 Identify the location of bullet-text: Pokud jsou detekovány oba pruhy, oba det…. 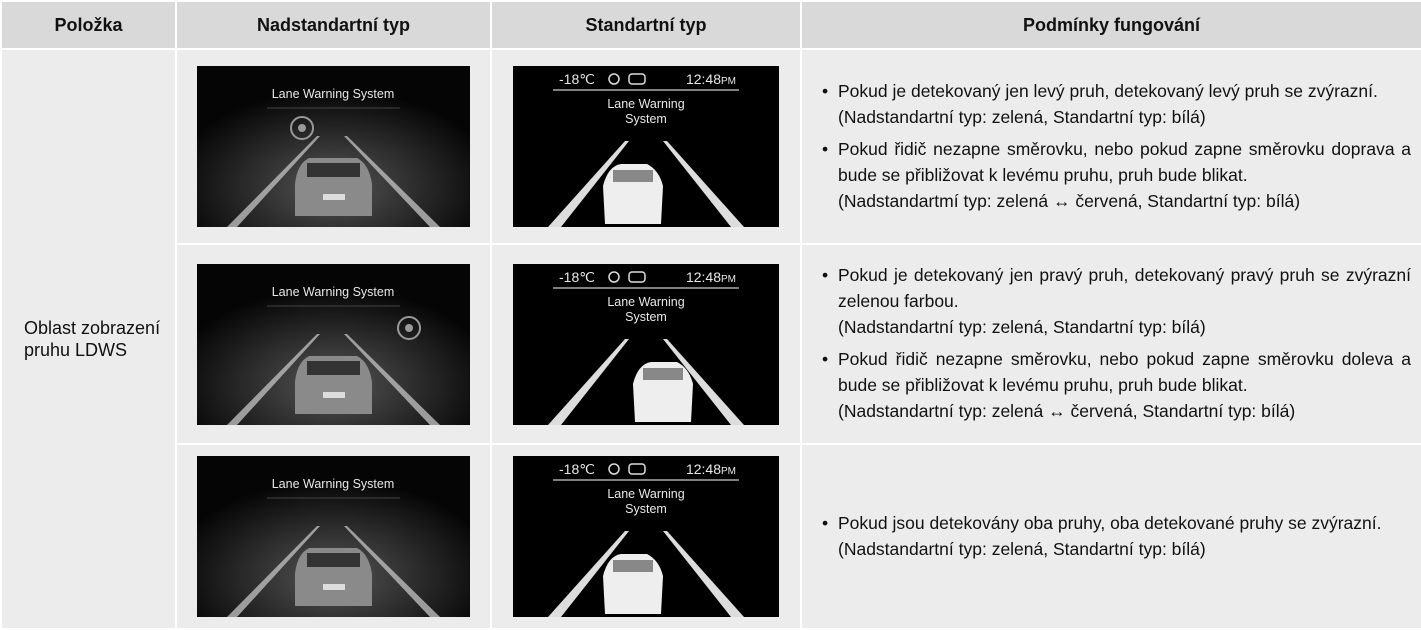
(1110, 522).